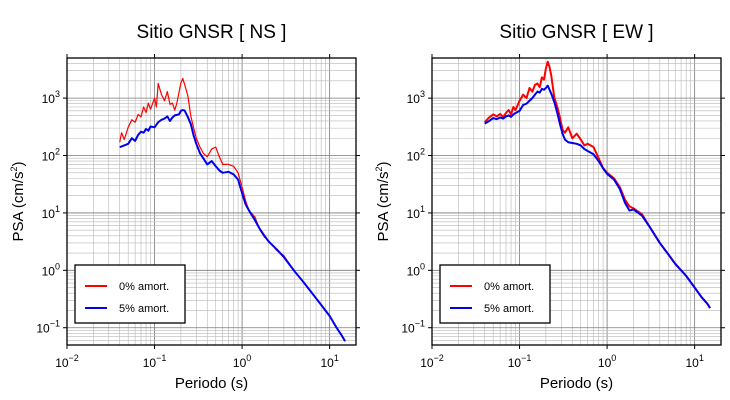 Image resolution: width=730 pixels, height=400 pixels. Describe the element at coordinates (212, 32) in the screenshot. I see `chart-title: Sitio GNSR [ NS ]` at that location.